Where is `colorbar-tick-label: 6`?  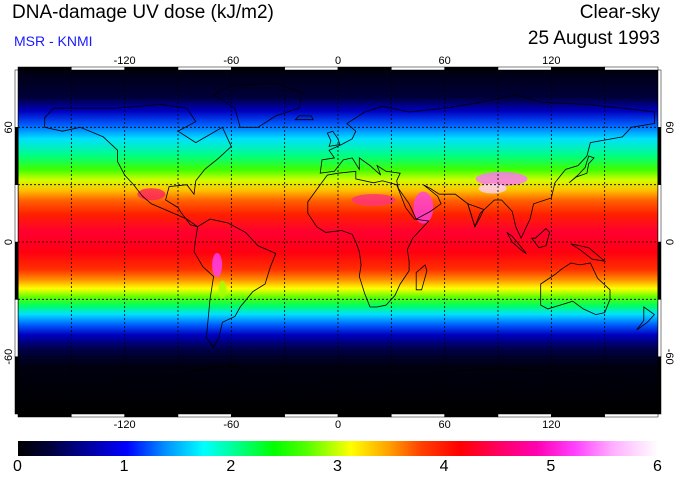 colorbar-tick-label: 6 is located at coordinates (657, 466).